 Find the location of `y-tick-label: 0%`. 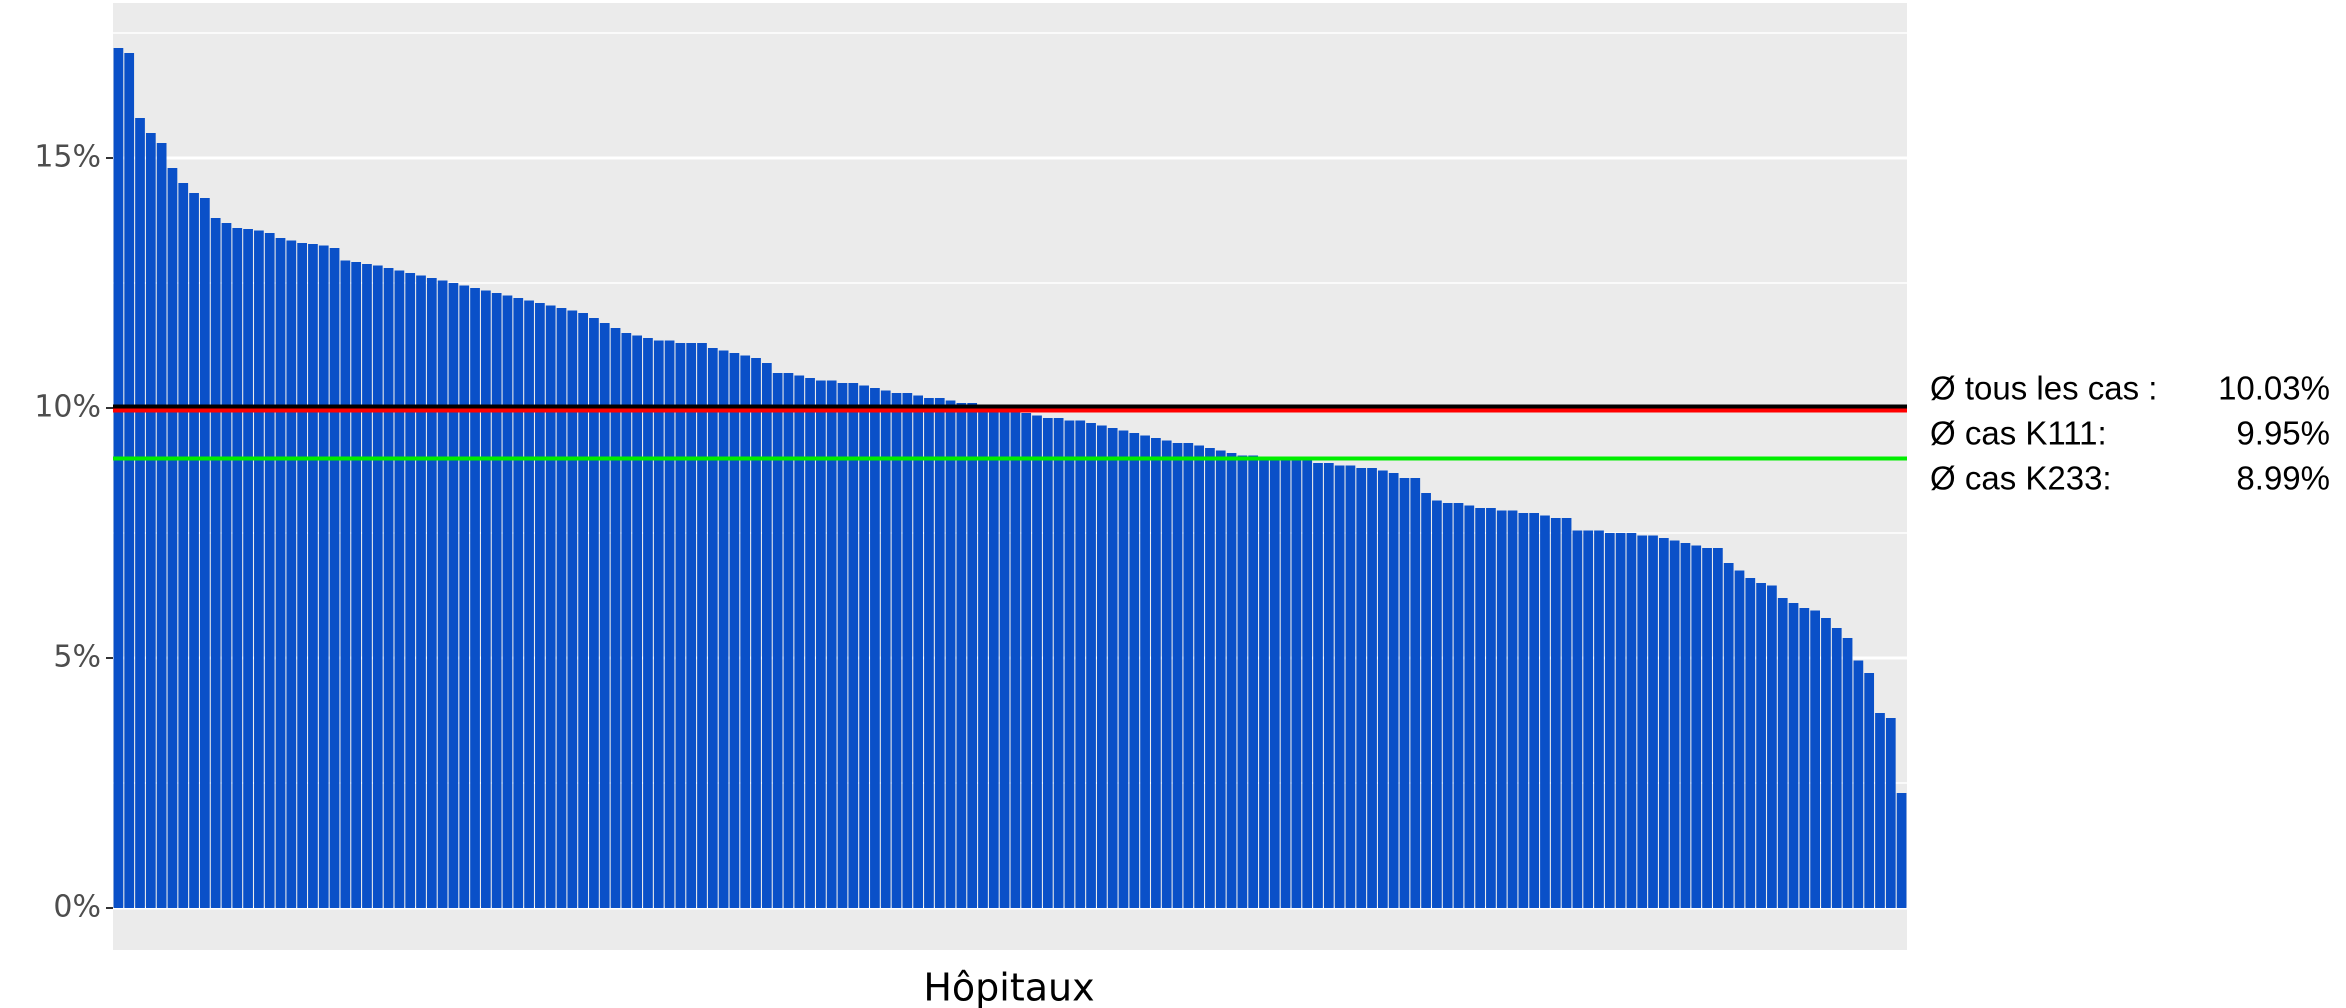

y-tick-label: 0% is located at coordinates (77, 907).